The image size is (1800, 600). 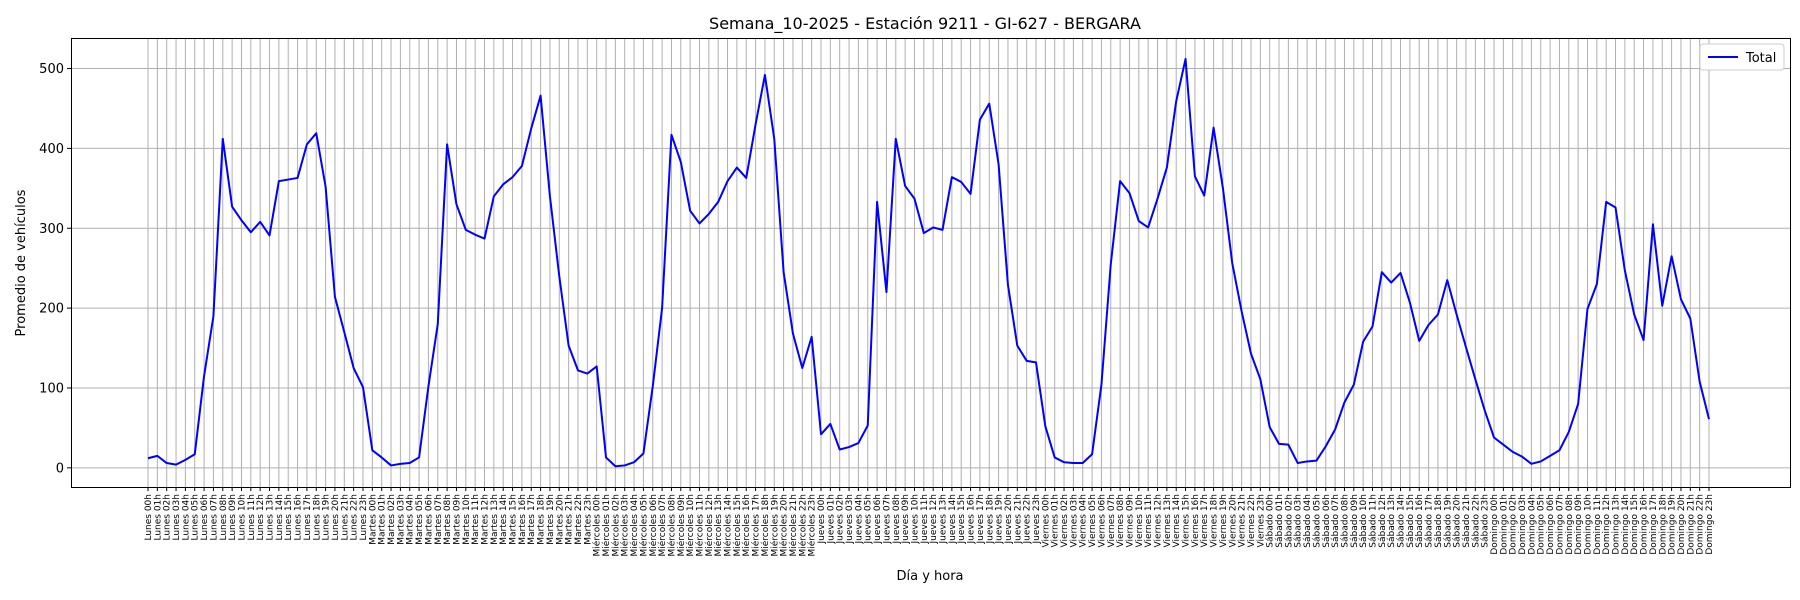 I want to click on x-tick-label: Viernes 19h, so click(x=1224, y=521).